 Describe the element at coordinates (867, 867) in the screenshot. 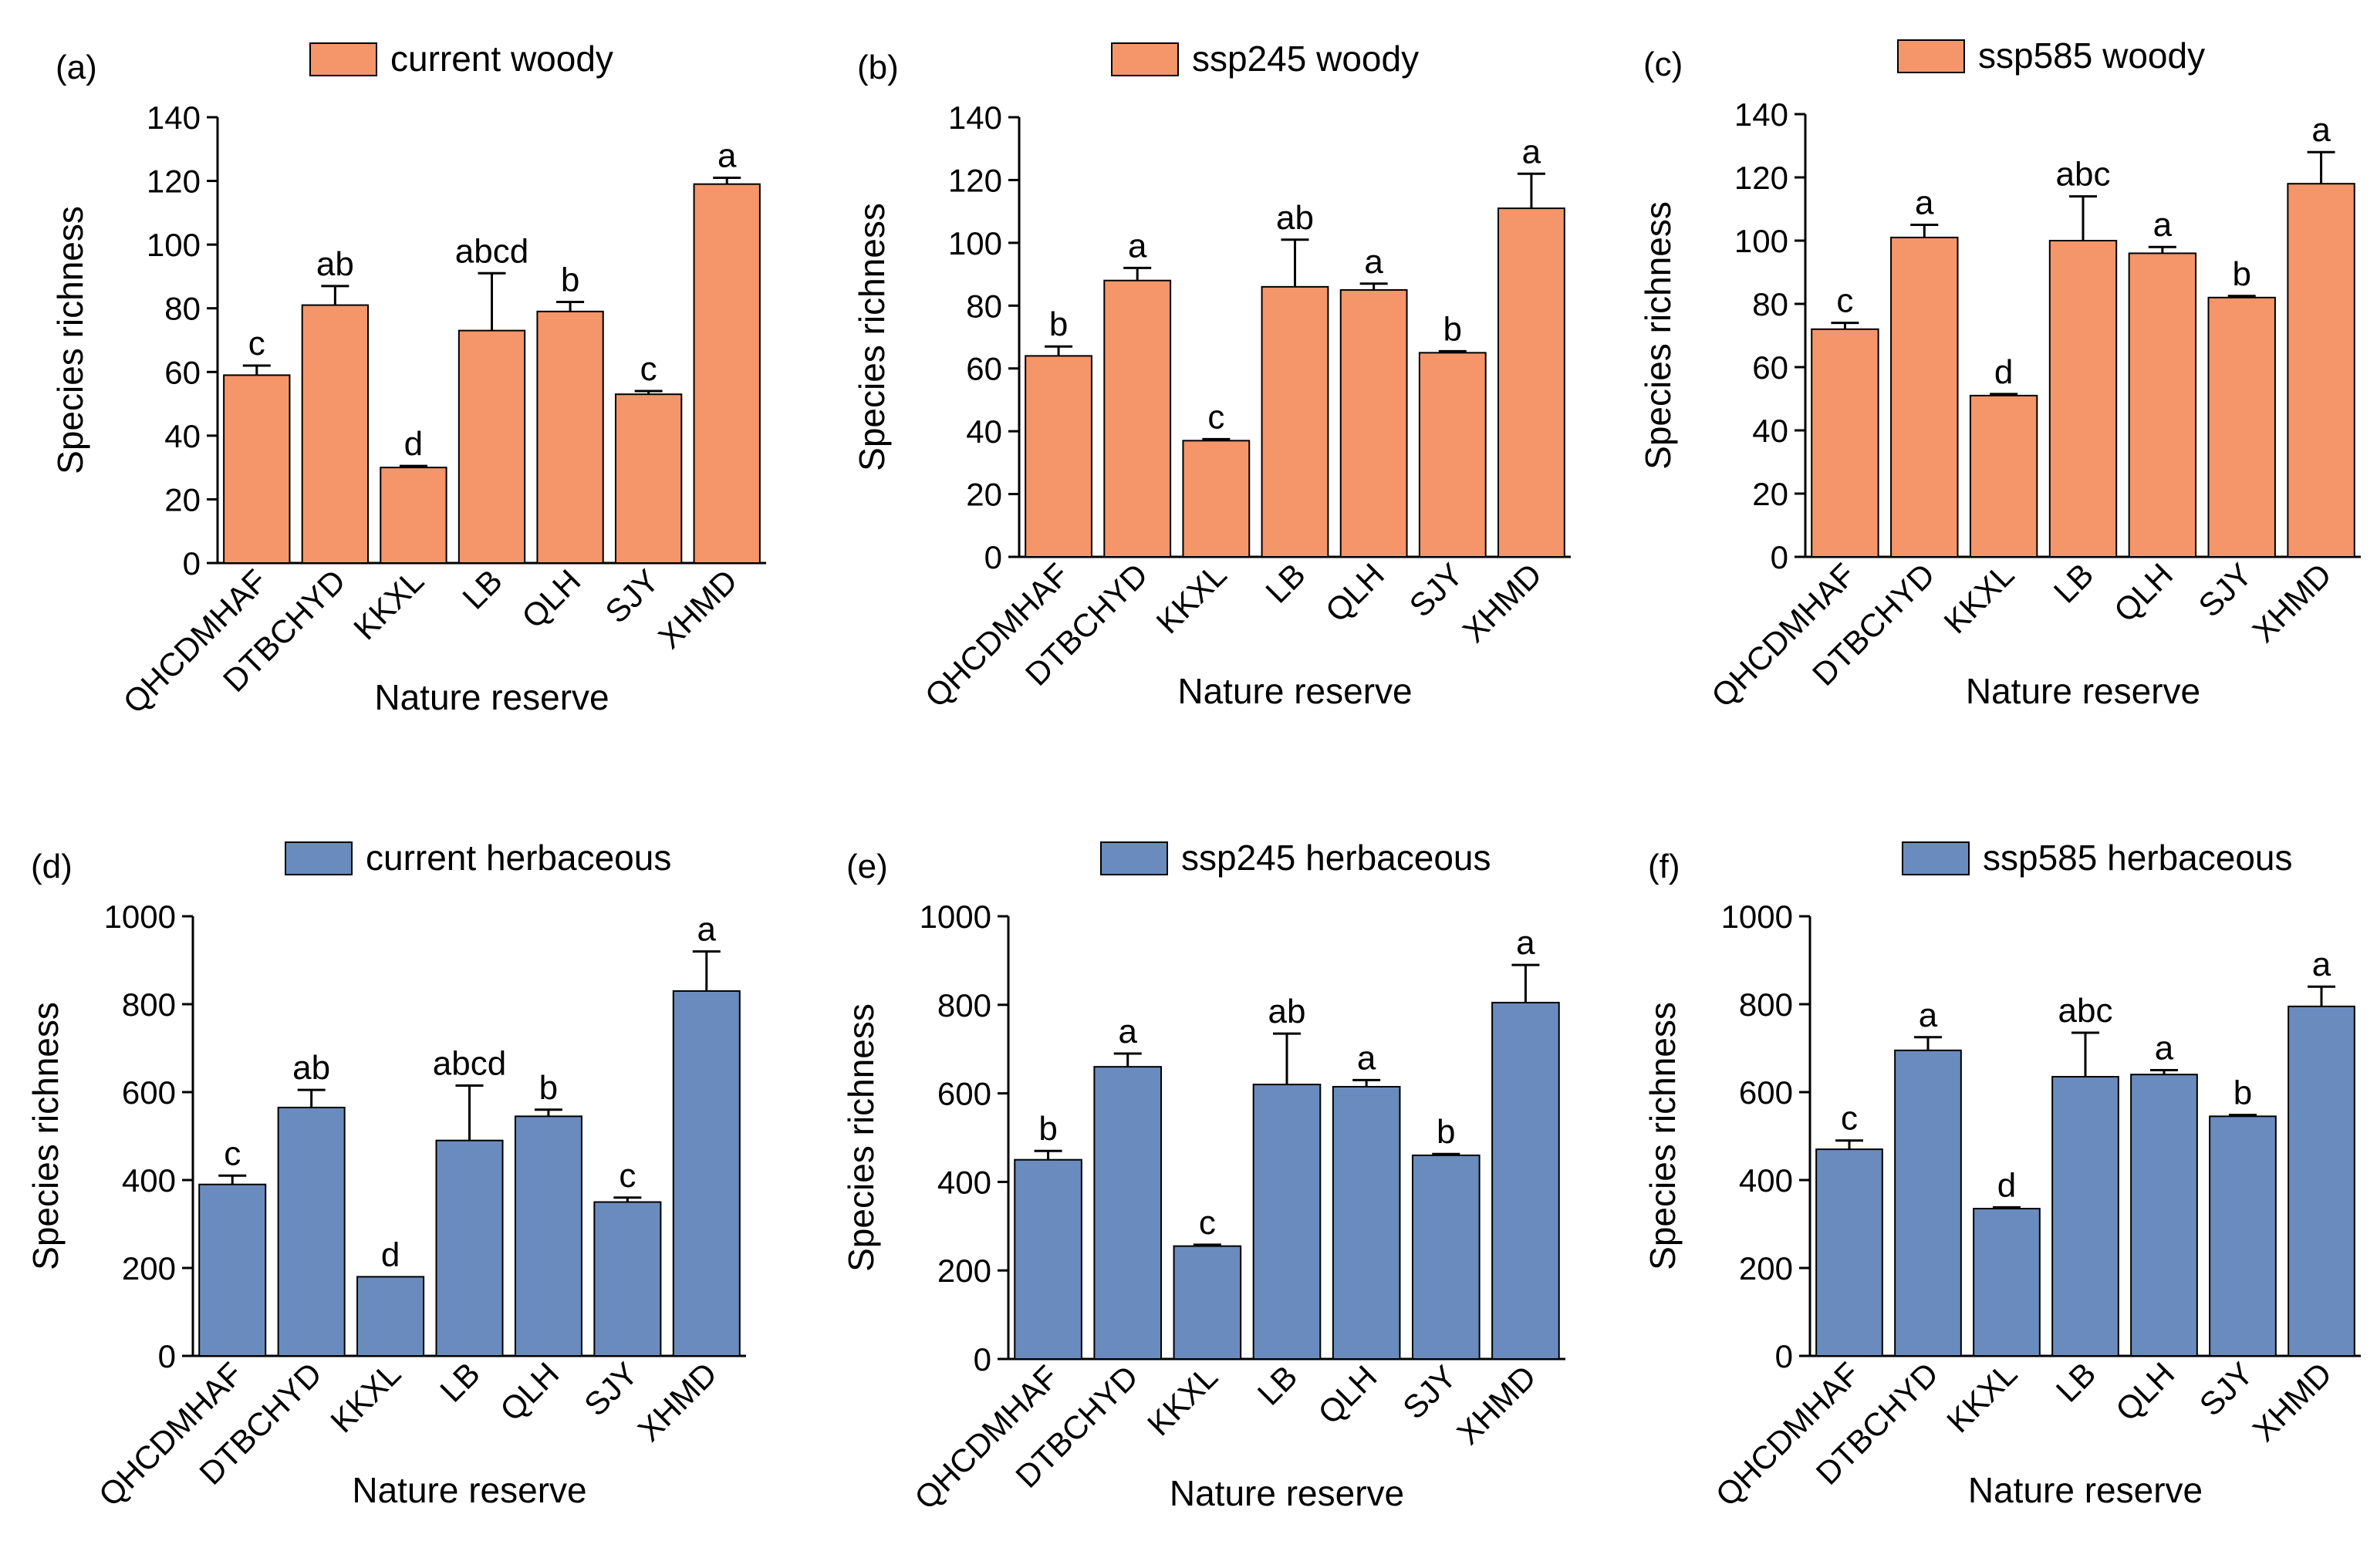

I see `panel-label: (e)` at that location.